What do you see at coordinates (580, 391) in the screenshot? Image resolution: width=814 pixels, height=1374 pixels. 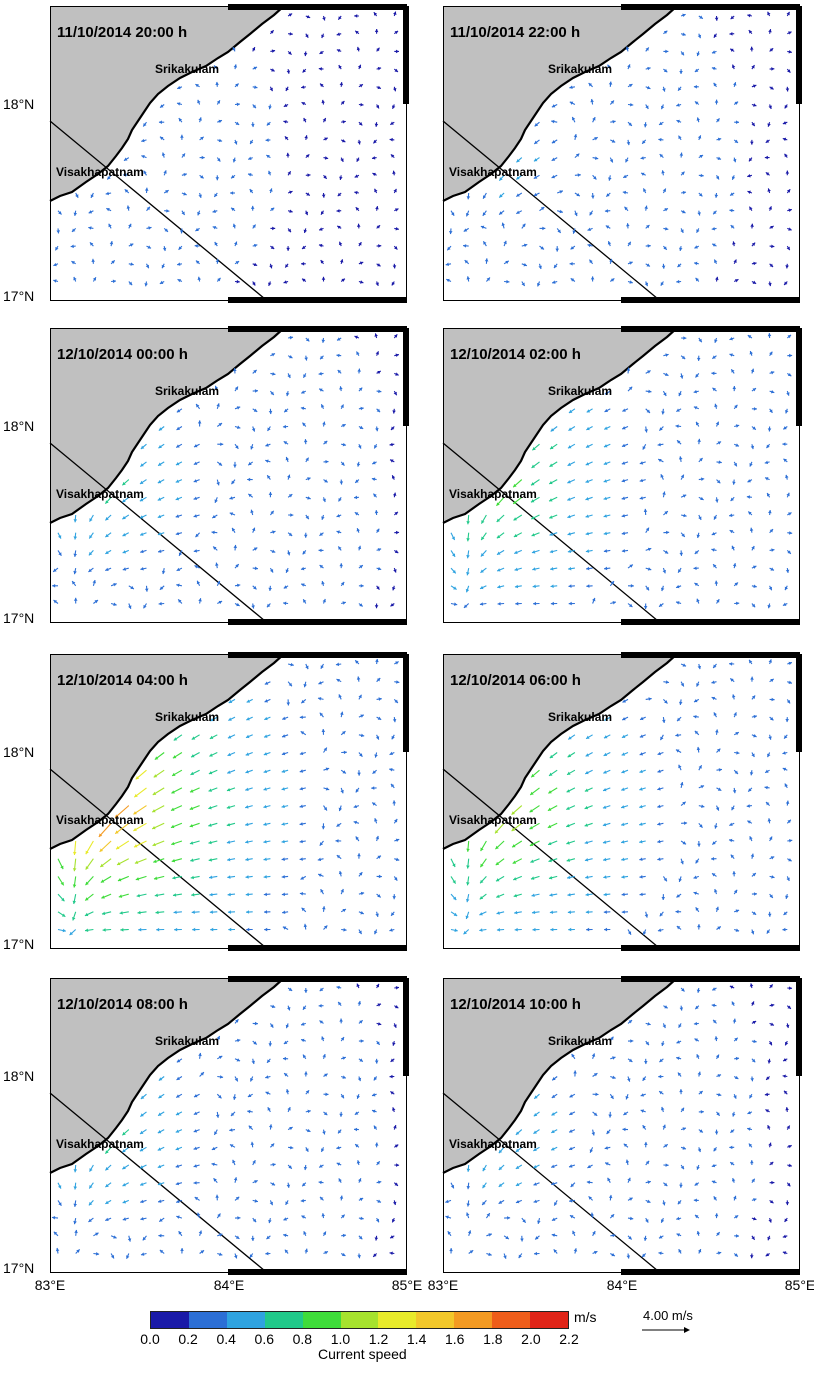 I see `place-label-srikakulam: Srikakulam` at bounding box center [580, 391].